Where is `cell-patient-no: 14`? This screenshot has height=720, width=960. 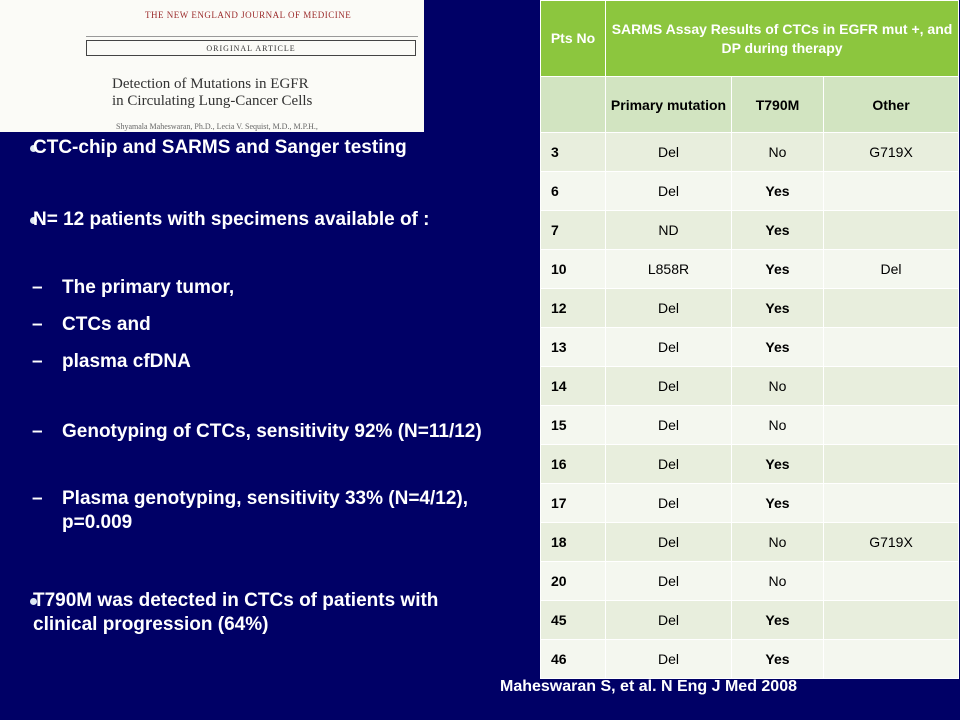
cell-patient-no: 14 is located at coordinates (573, 386).